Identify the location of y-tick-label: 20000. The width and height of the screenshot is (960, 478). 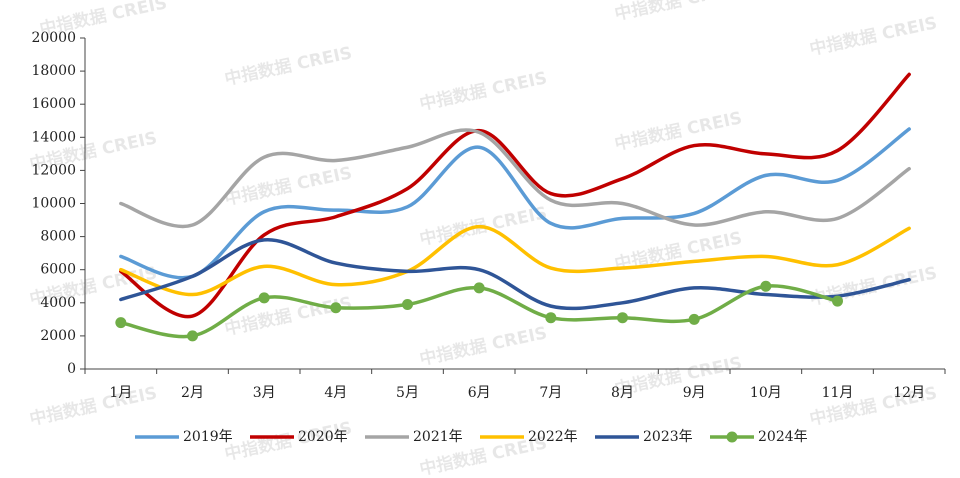
(53, 38).